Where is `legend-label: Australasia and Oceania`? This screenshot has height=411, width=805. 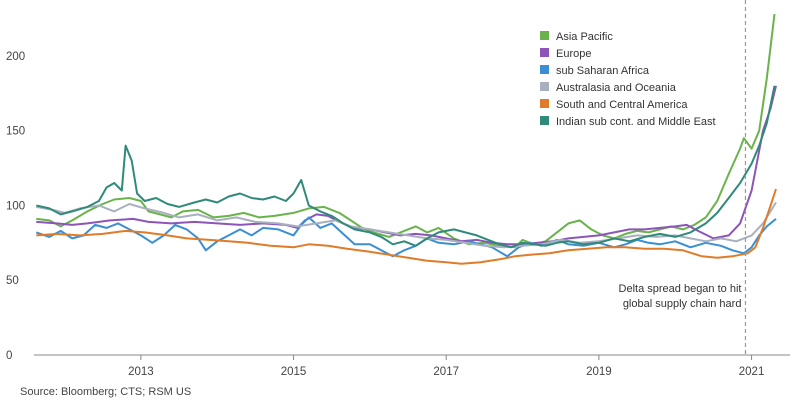 legend-label: Australasia and Oceania is located at coordinates (616, 88).